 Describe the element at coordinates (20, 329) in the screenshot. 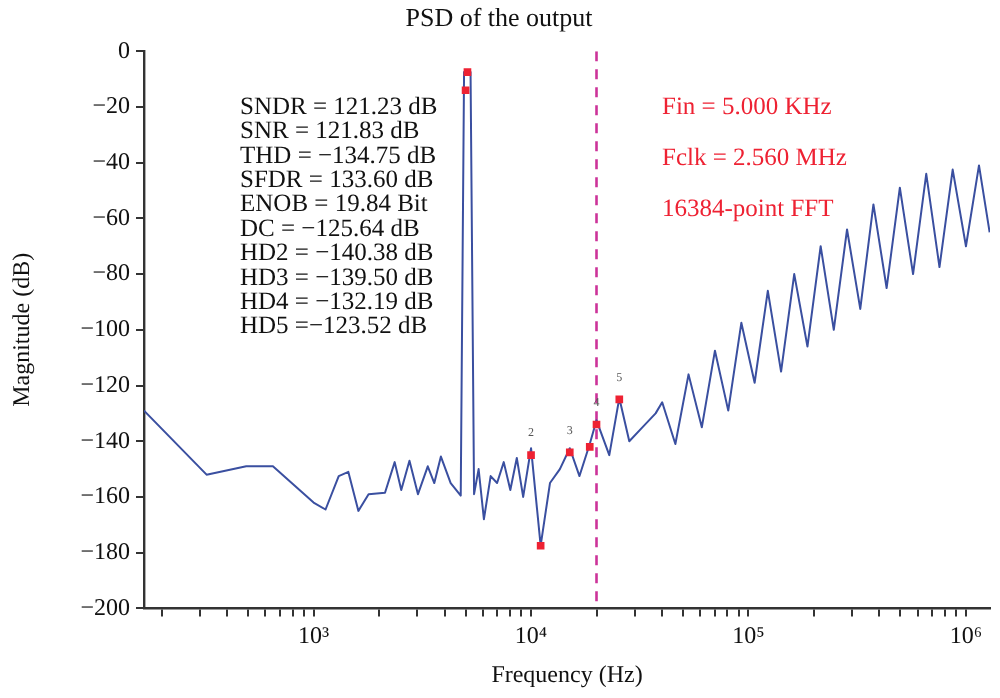

I see `y-axis-title: Magnitude (dB)` at that location.